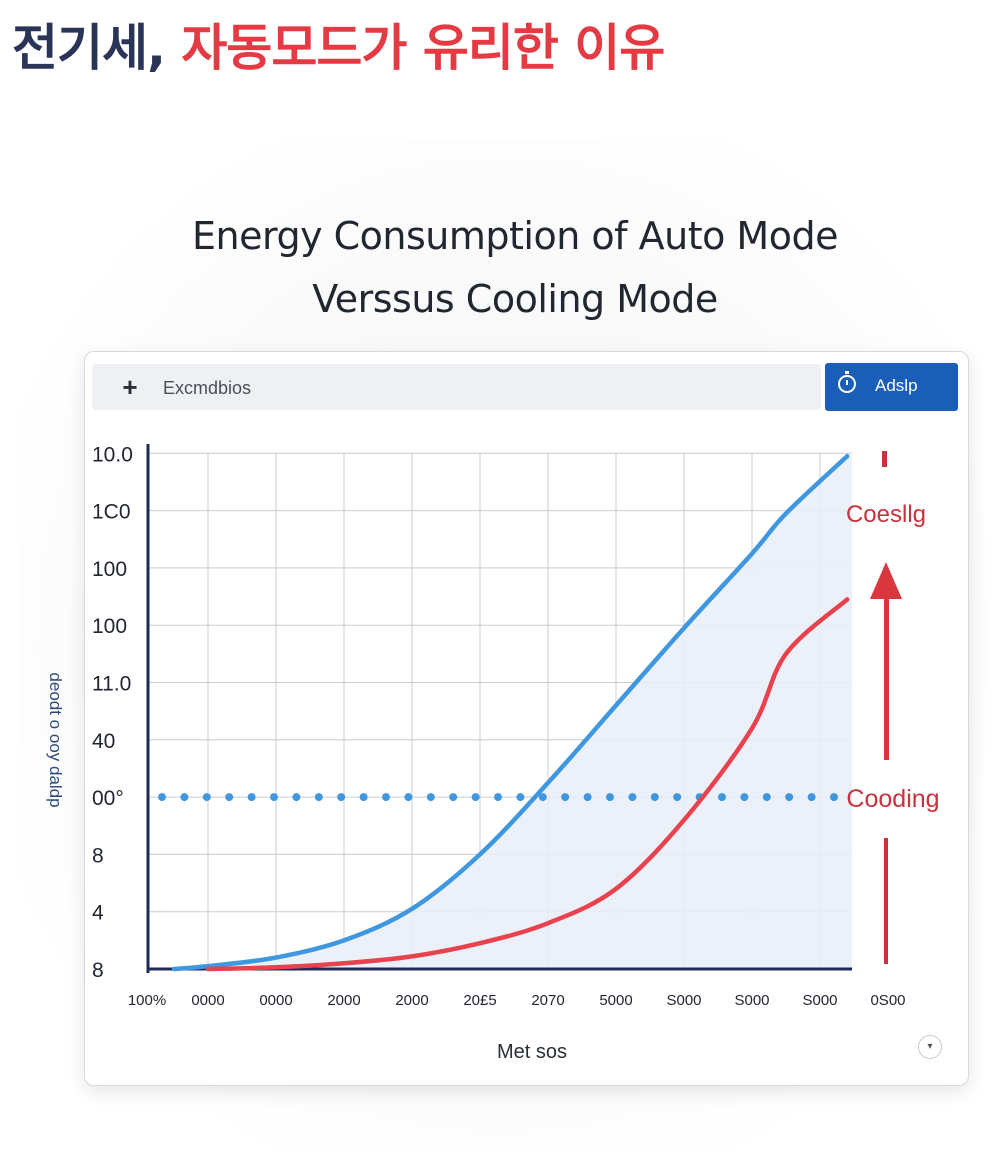  What do you see at coordinates (930, 1047) in the screenshot?
I see `chevron-down-icon: ▾` at bounding box center [930, 1047].